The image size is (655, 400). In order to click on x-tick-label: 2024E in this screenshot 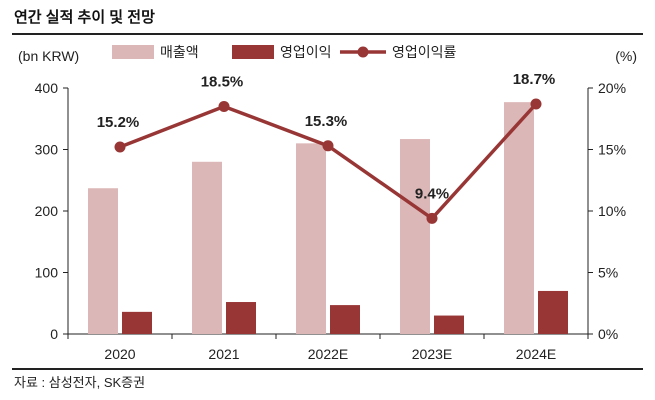, I will do `click(536, 354)`.